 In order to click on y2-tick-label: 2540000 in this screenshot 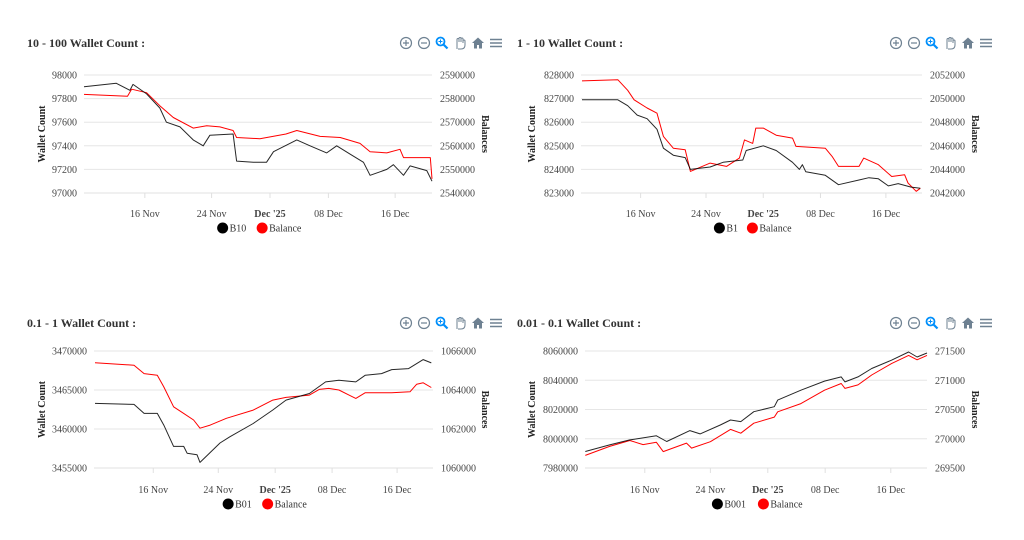, I will do `click(457, 194)`.